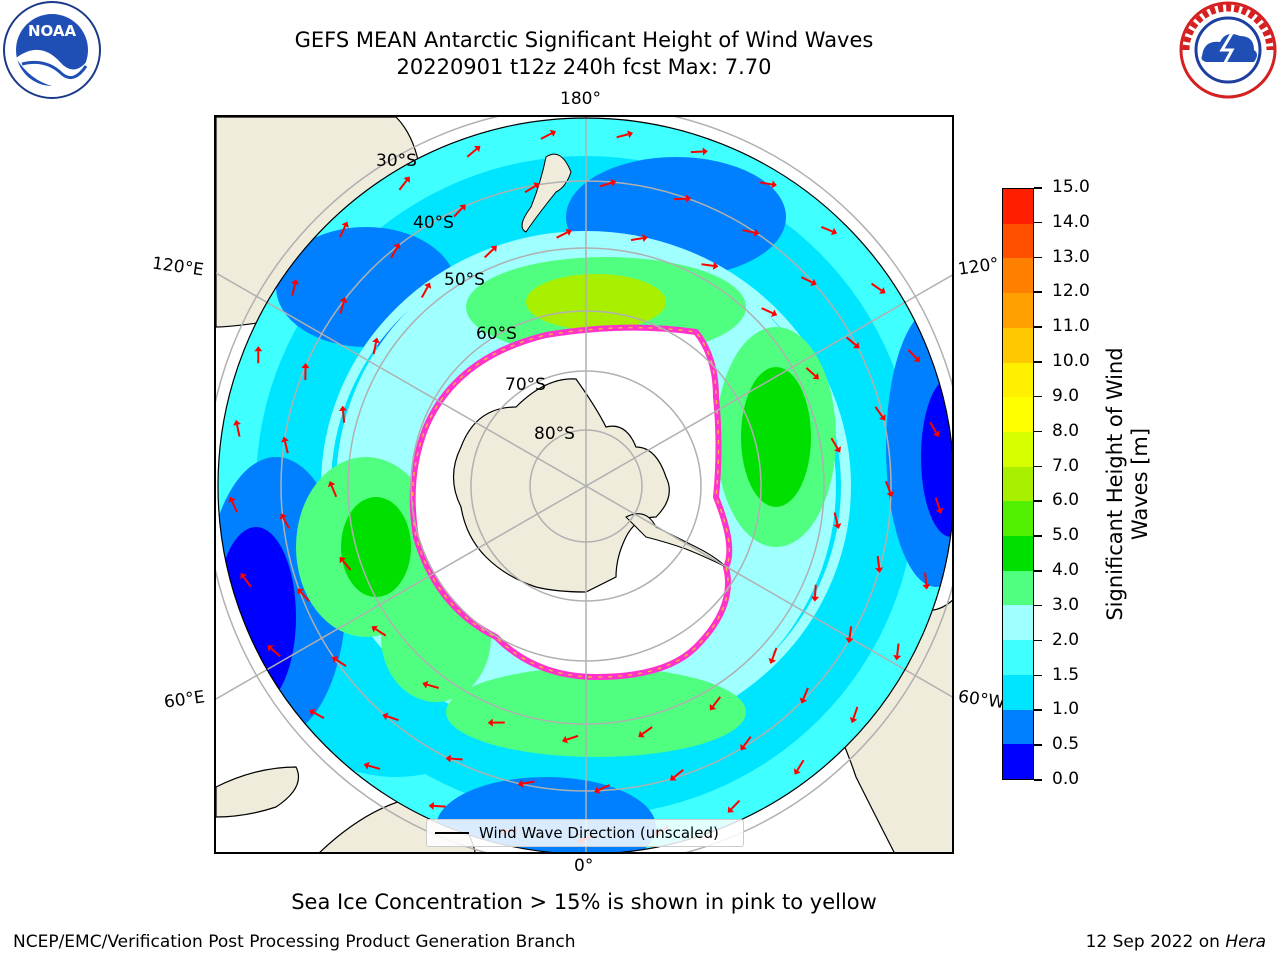 Image resolution: width=1280 pixels, height=960 pixels. Describe the element at coordinates (1066, 709) in the screenshot. I see `colorbar-tick-label: 1.0` at that location.